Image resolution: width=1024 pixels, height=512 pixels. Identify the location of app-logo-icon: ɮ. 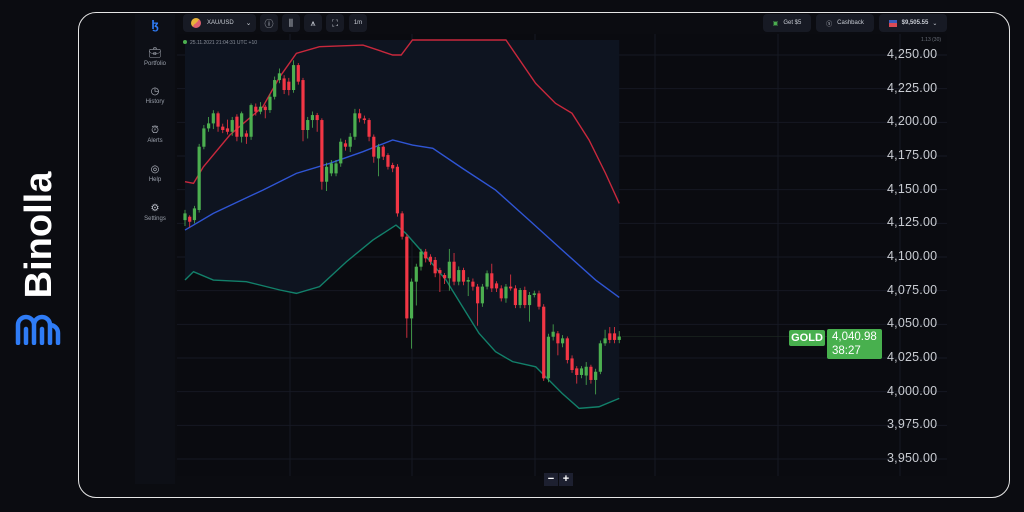
(155, 25).